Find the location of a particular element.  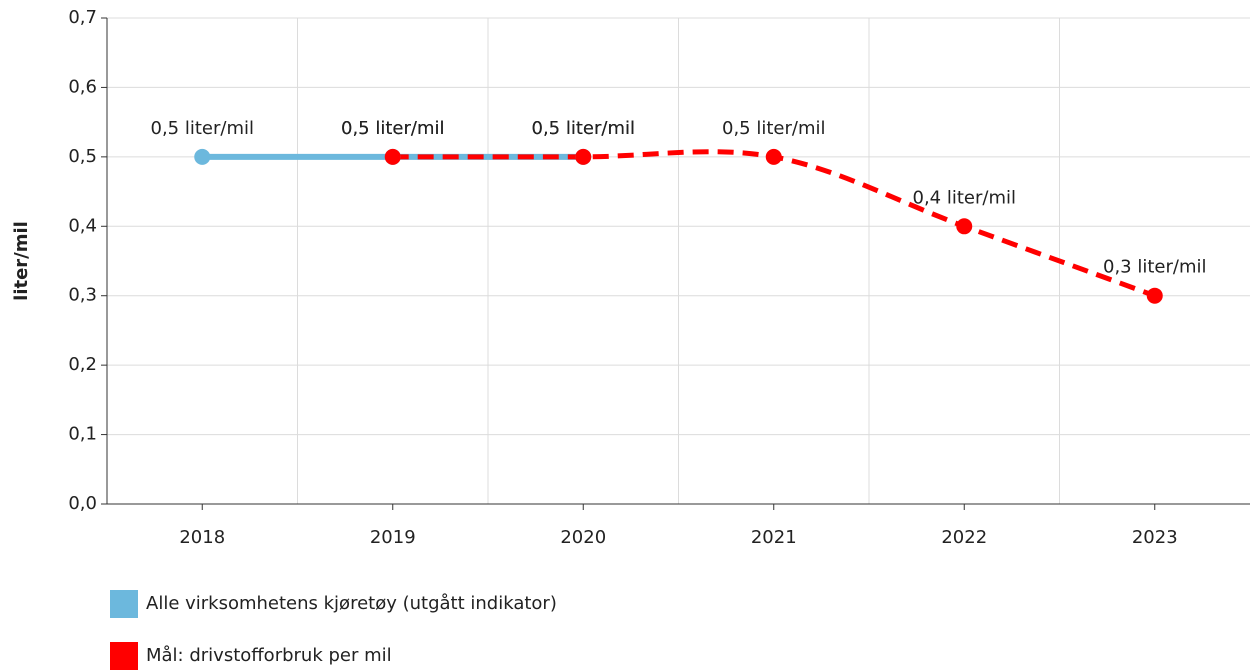

data-label: 0,3 liter/mil is located at coordinates (1154, 267).